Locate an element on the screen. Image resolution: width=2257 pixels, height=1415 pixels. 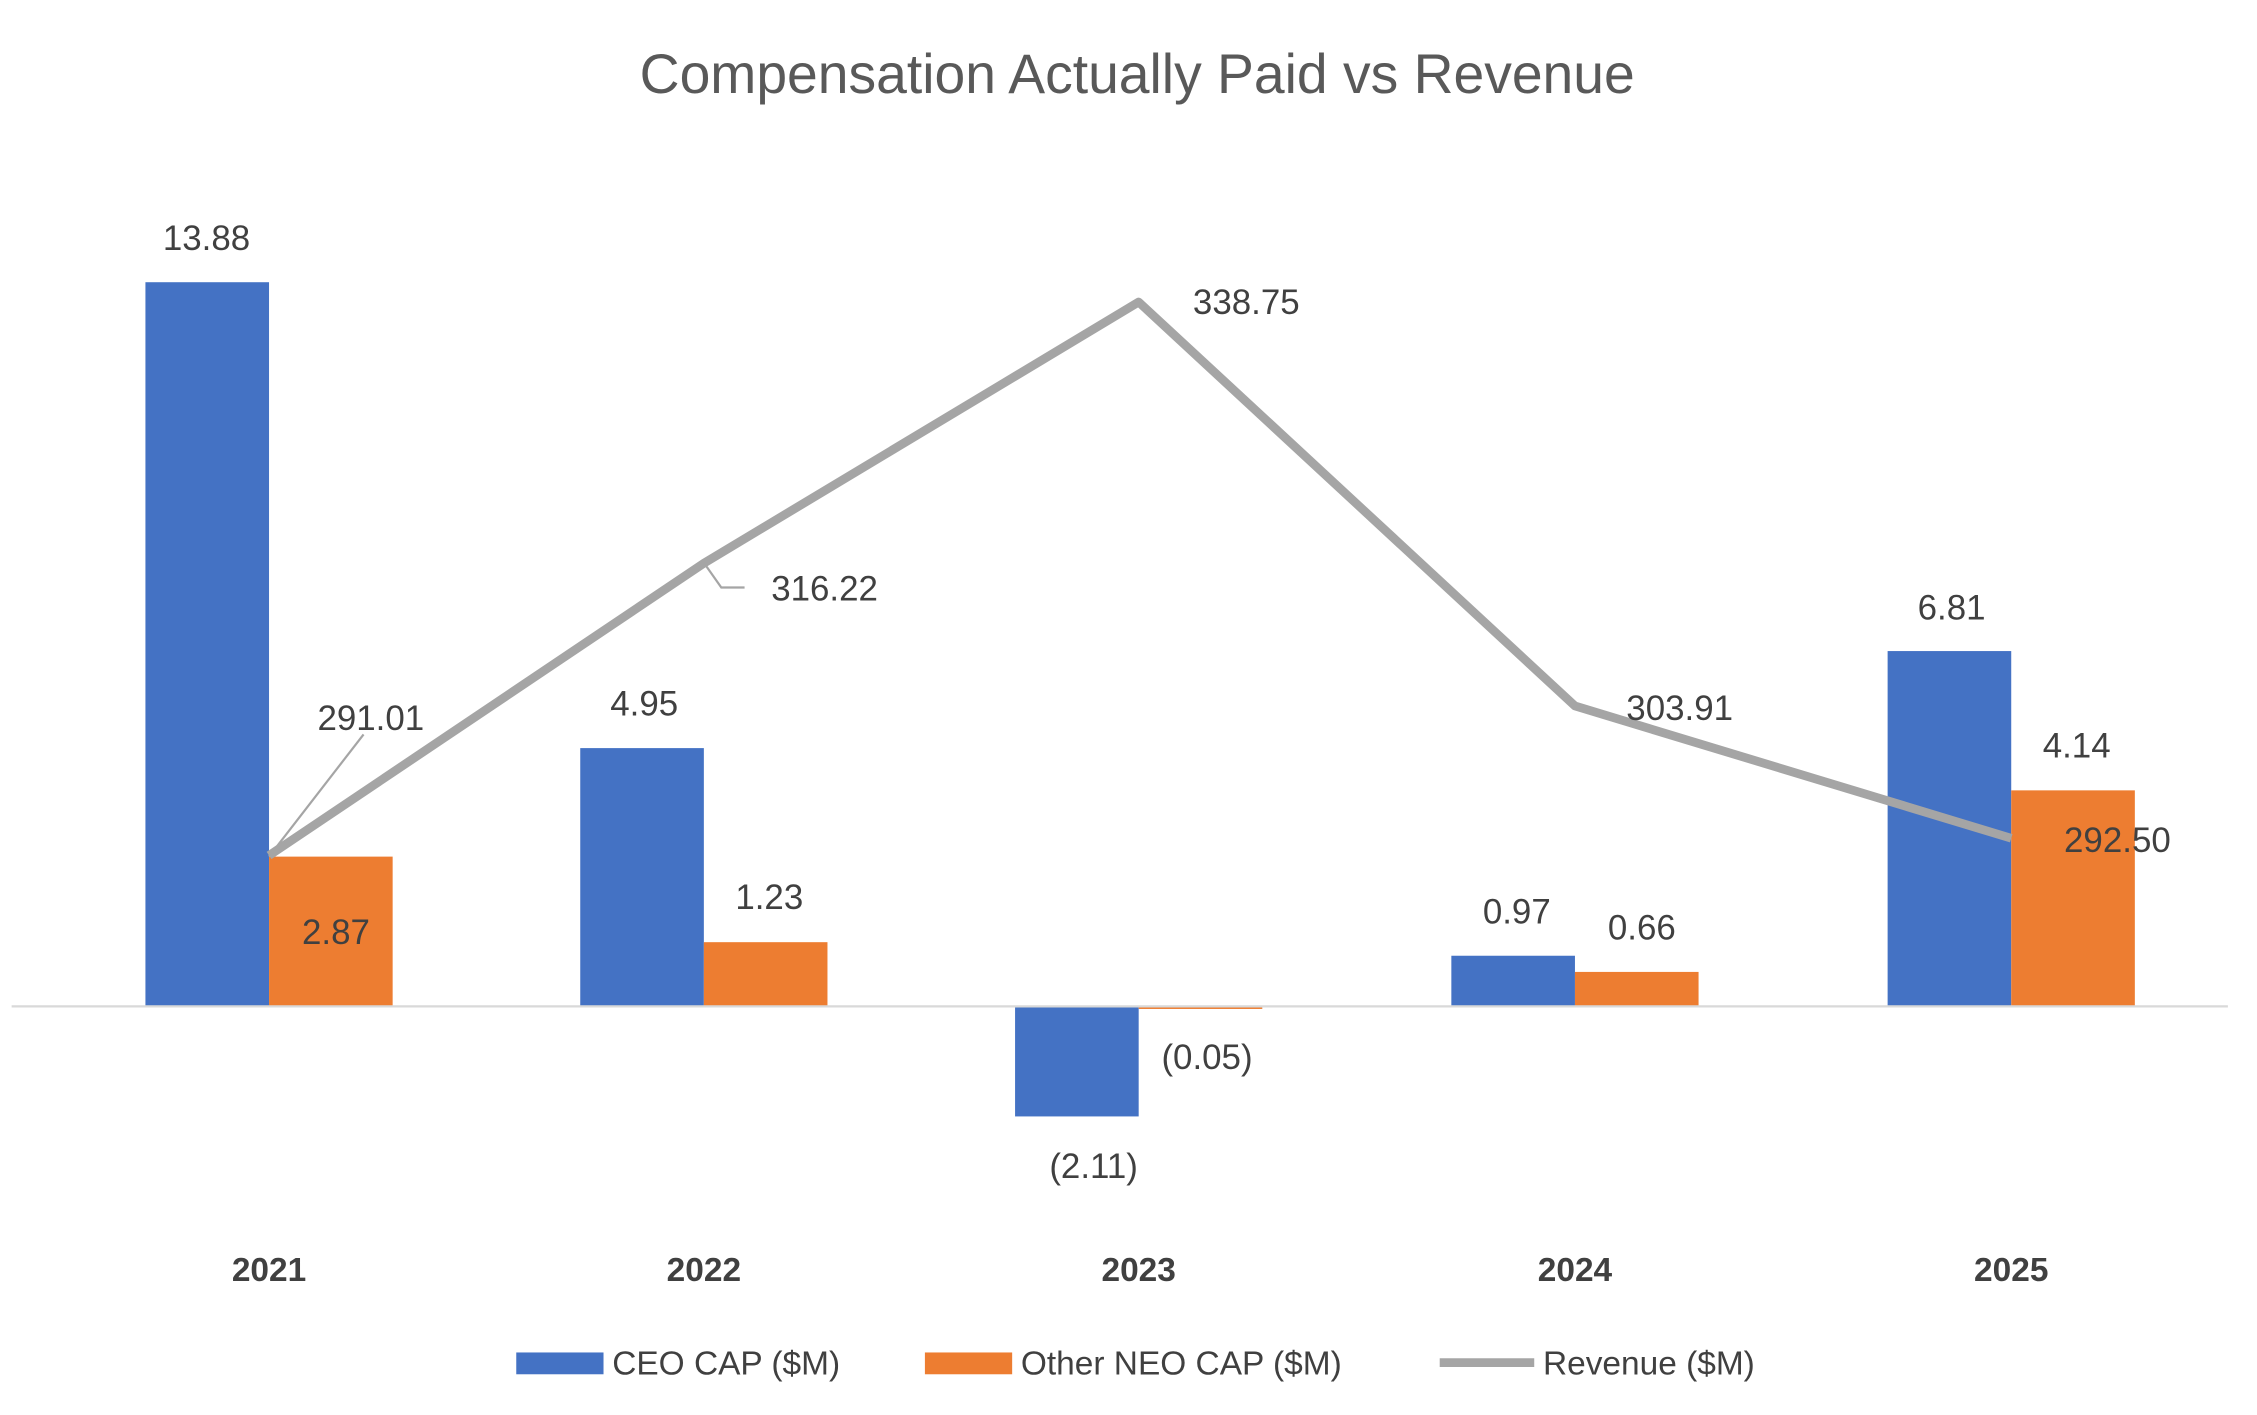
legend-label-revenue: Revenue ($M) is located at coordinates (1649, 1363).